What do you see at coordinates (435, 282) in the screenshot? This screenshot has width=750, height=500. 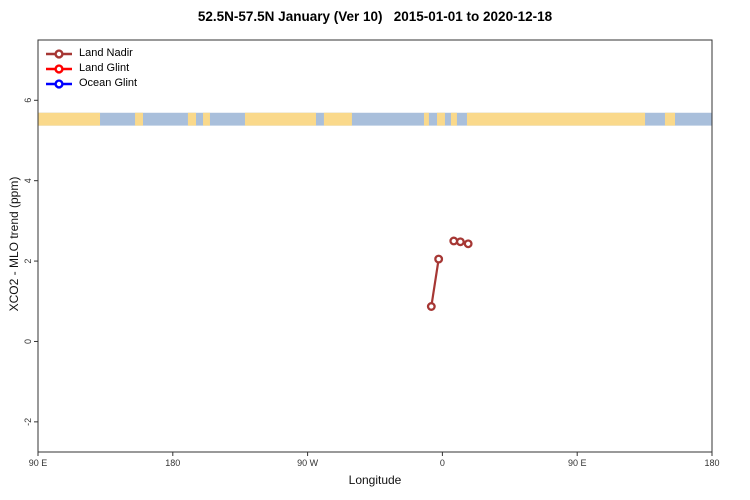 I see `data-segment` at bounding box center [435, 282].